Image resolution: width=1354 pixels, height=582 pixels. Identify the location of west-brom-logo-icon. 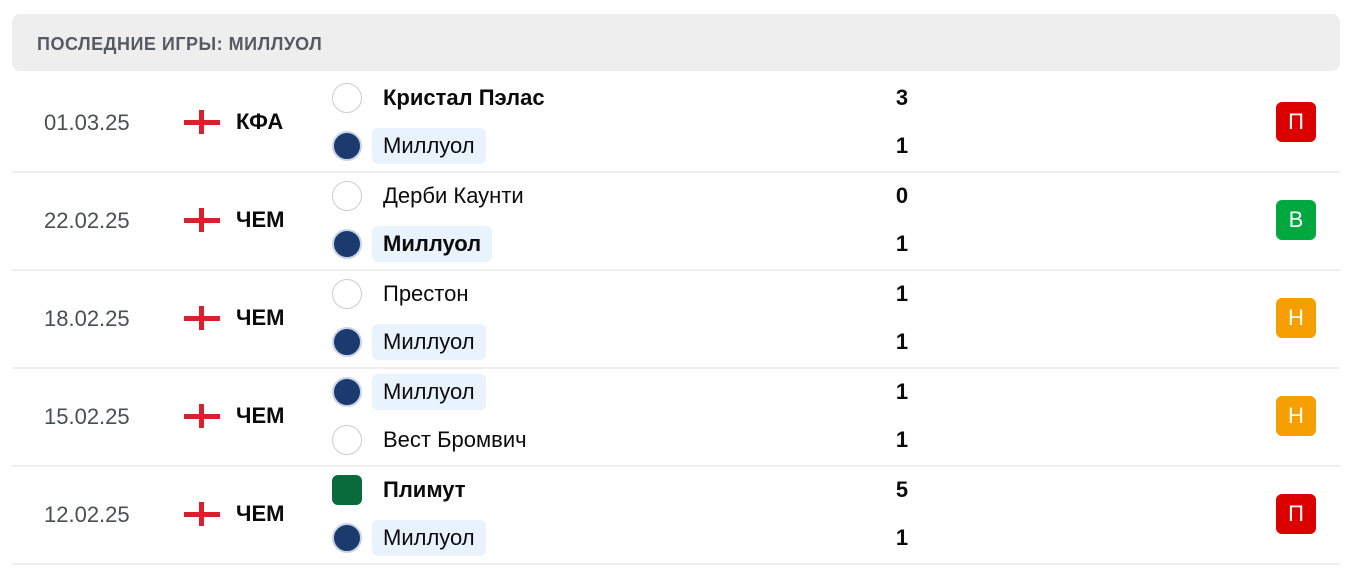
(347, 440).